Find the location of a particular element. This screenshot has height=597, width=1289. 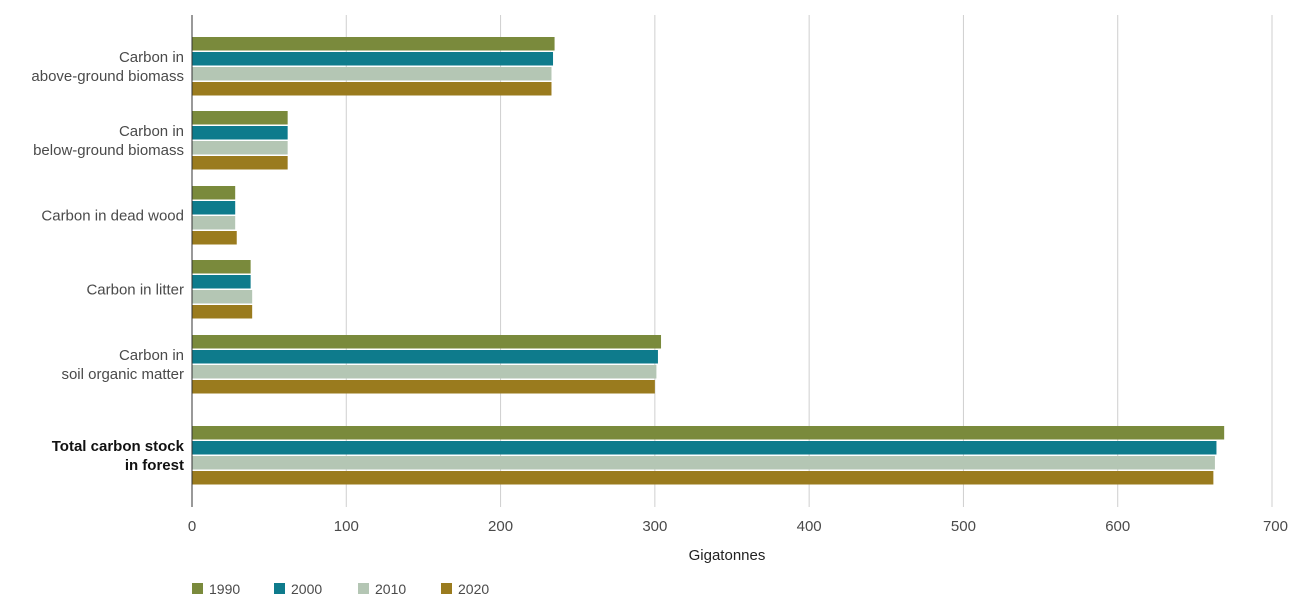

x-tick-label: 0 is located at coordinates (192, 526).